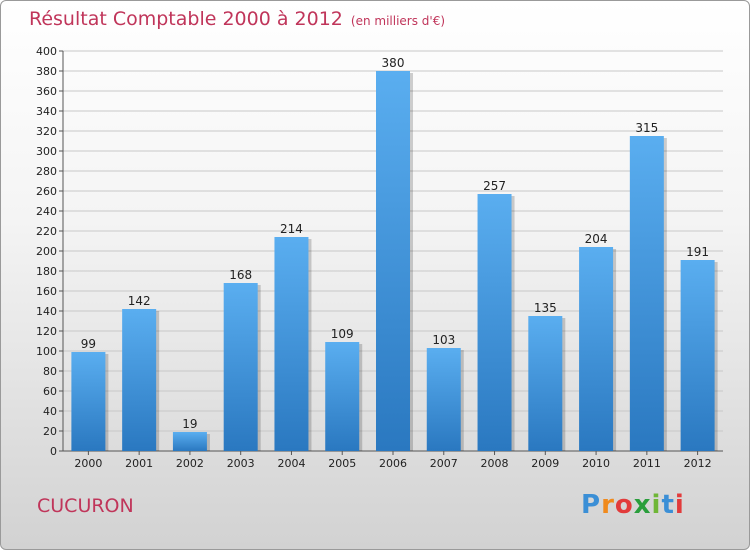 Image resolution: width=750 pixels, height=550 pixels. What do you see at coordinates (46, 311) in the screenshot?
I see `y-tick-label: 140` at bounding box center [46, 311].